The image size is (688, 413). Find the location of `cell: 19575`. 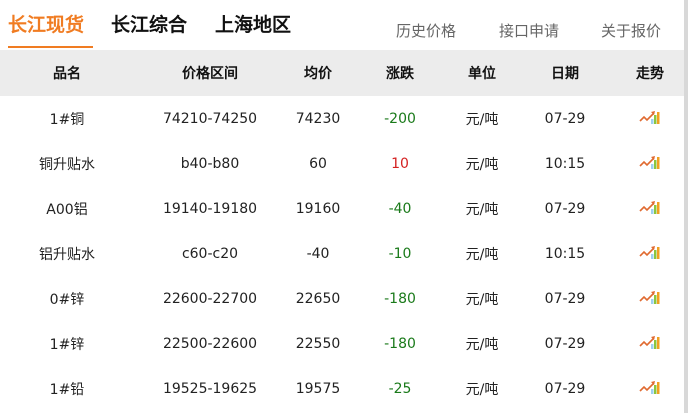

cell: 19575 is located at coordinates (318, 388).